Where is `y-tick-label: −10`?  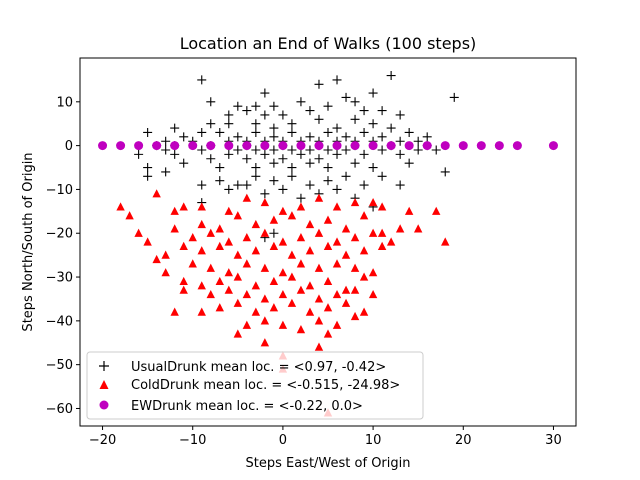
y-tick-label: −10 is located at coordinates (59, 190).